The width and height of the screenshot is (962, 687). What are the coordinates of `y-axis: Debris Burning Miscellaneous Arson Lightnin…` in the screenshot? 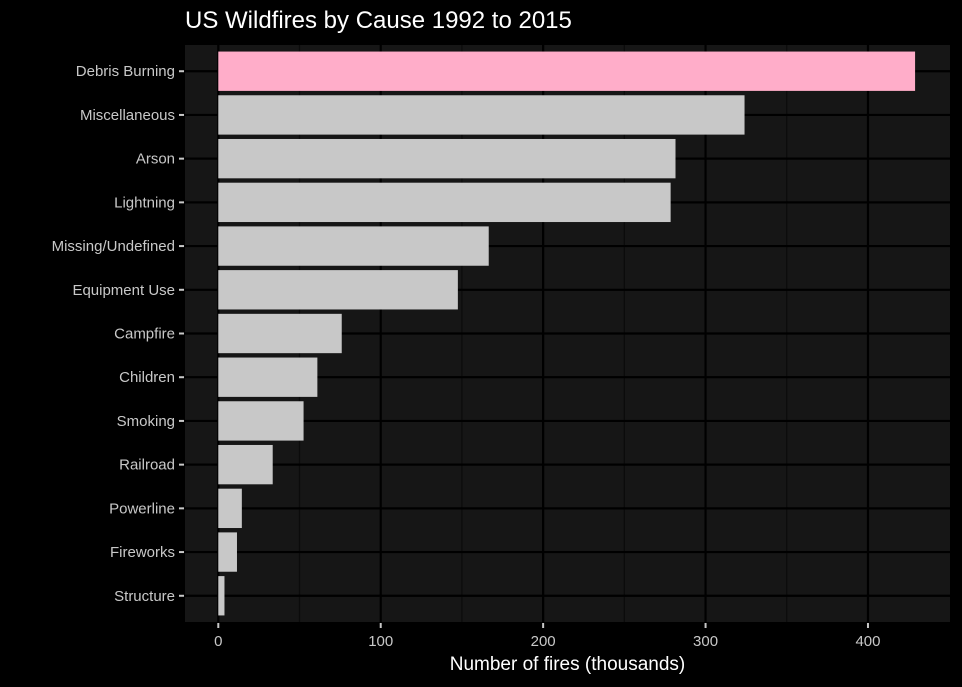 It's located at (118, 334).